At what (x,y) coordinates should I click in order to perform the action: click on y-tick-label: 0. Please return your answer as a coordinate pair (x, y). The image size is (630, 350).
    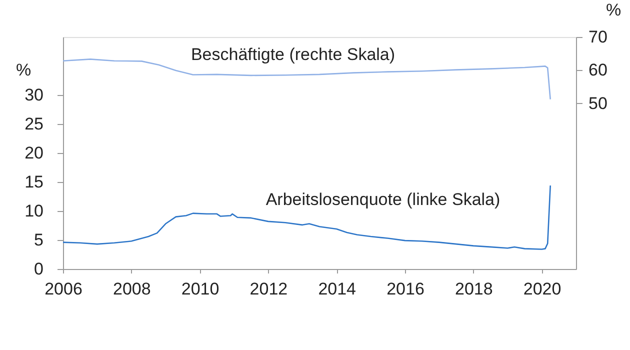
    Looking at the image, I should click on (39, 269).